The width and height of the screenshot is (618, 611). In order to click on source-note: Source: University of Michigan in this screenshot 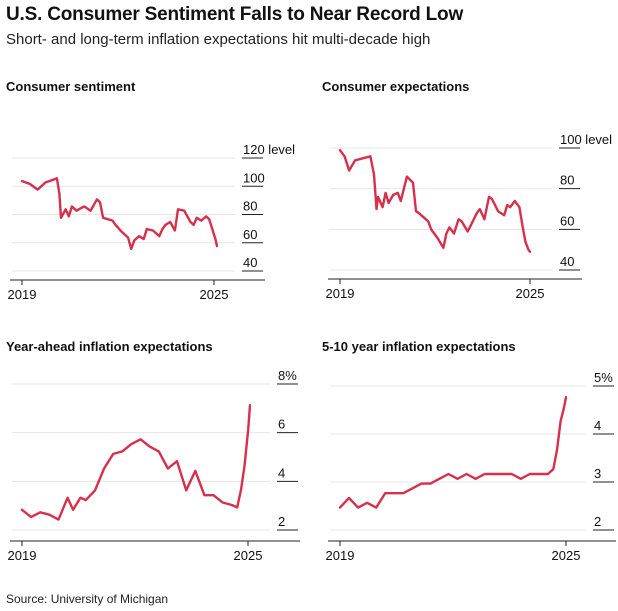, I will do `click(87, 599)`.